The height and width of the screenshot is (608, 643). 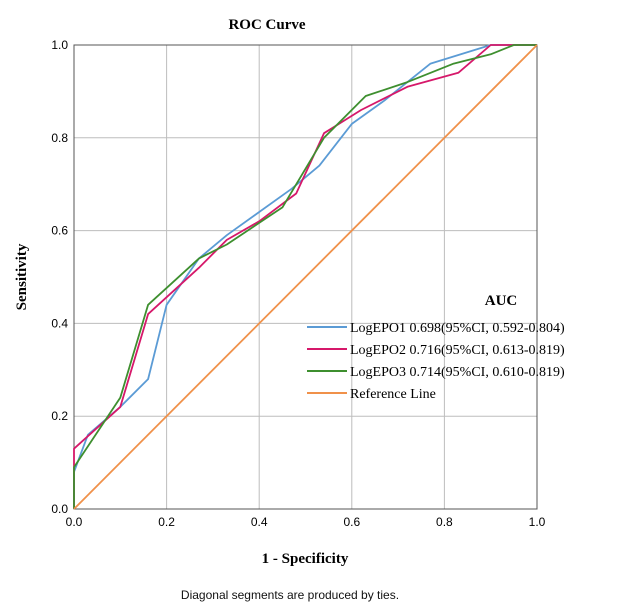 What do you see at coordinates (457, 350) in the screenshot?
I see `legend-label: LogEPO2 0.716(95%CI, 0.613-0.819)` at bounding box center [457, 350].